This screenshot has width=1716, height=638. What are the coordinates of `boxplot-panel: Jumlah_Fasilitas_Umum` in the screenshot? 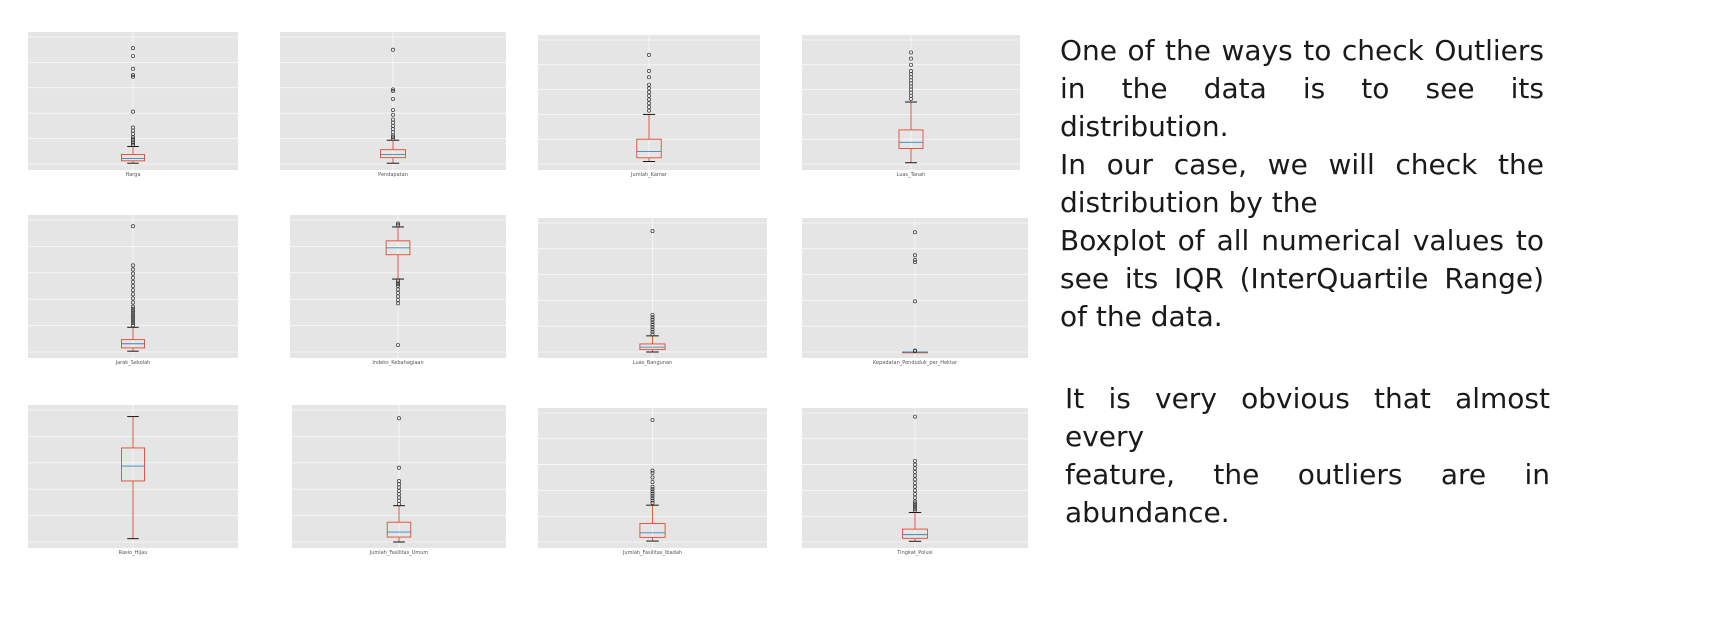 It's located at (399, 480).